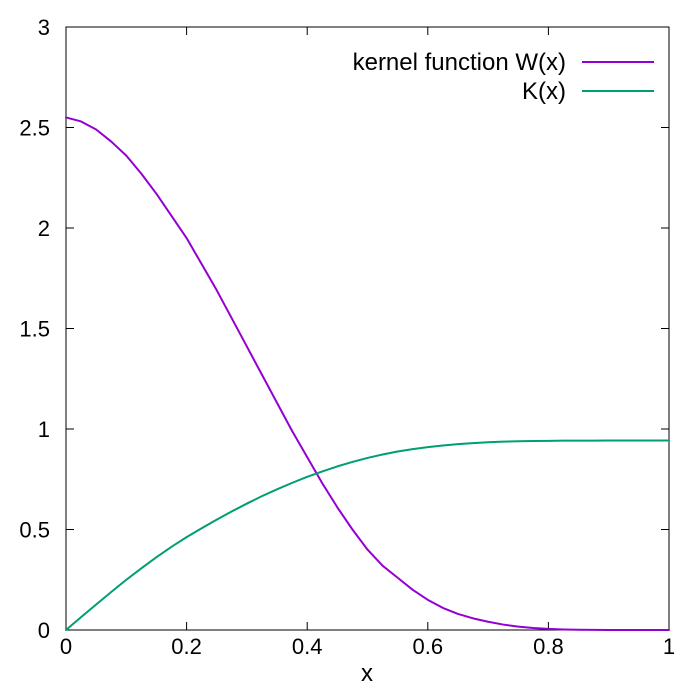  I want to click on y-tick-label: 1, so click(44, 429).